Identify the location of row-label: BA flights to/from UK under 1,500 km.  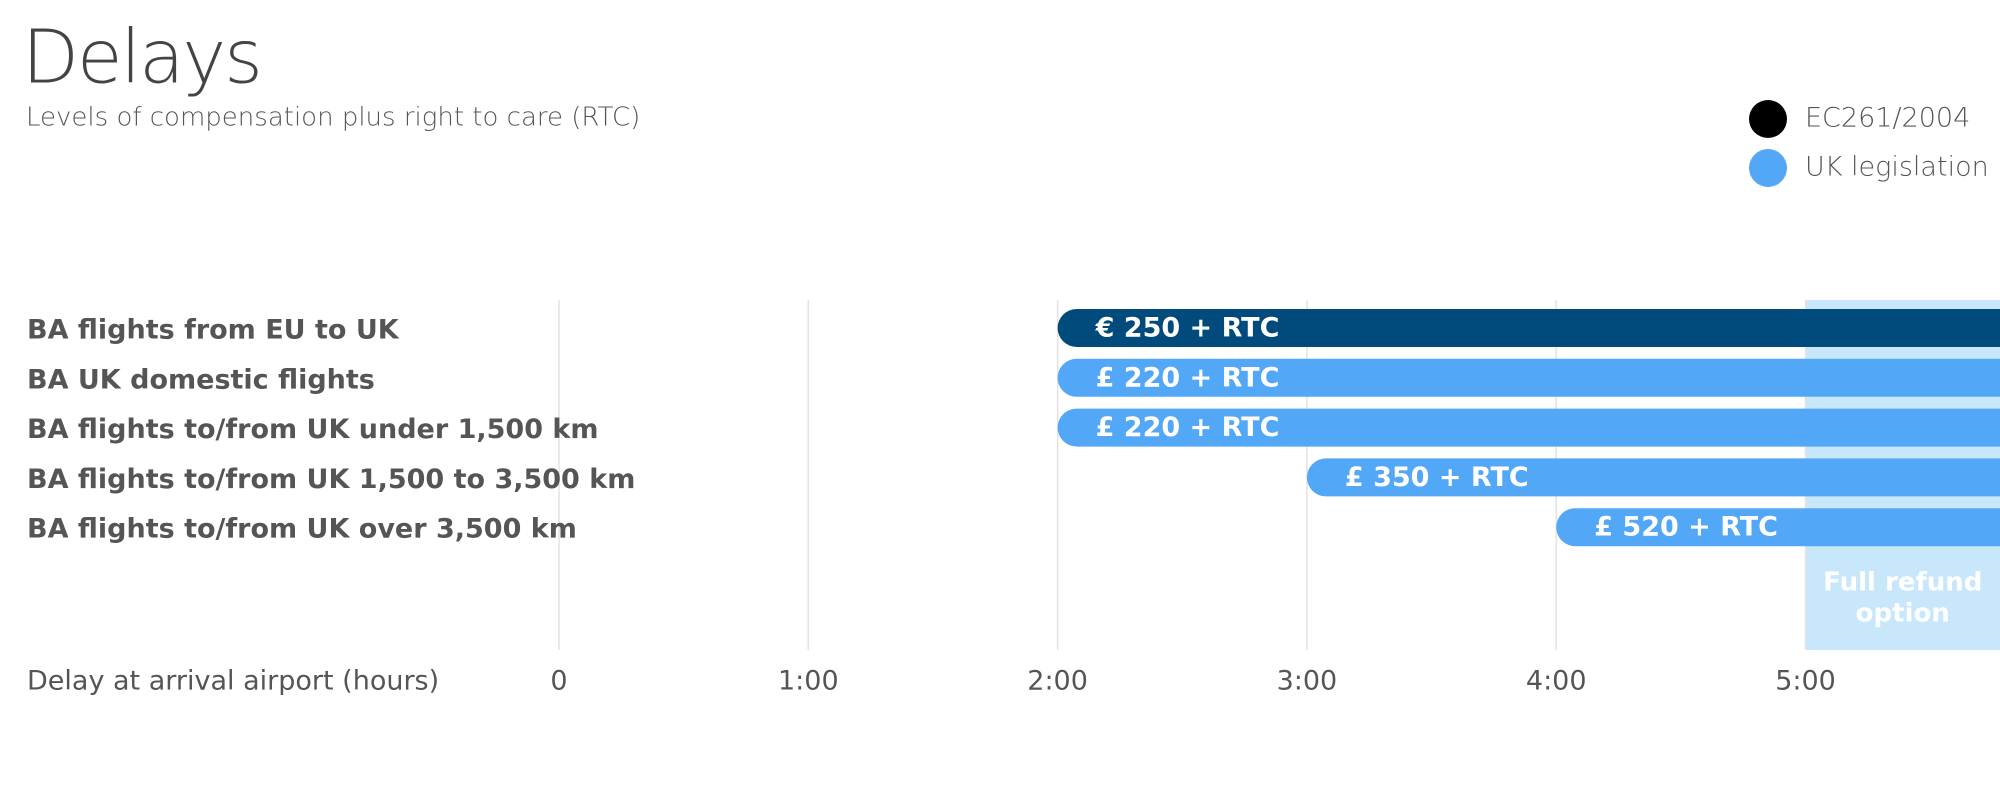
(312, 429).